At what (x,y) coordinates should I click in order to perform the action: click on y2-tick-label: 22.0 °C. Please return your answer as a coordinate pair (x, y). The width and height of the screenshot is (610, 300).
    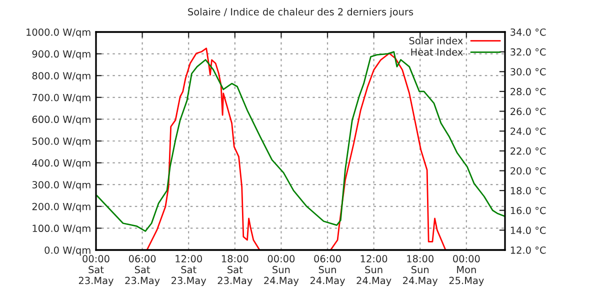
    Looking at the image, I should click on (528, 151).